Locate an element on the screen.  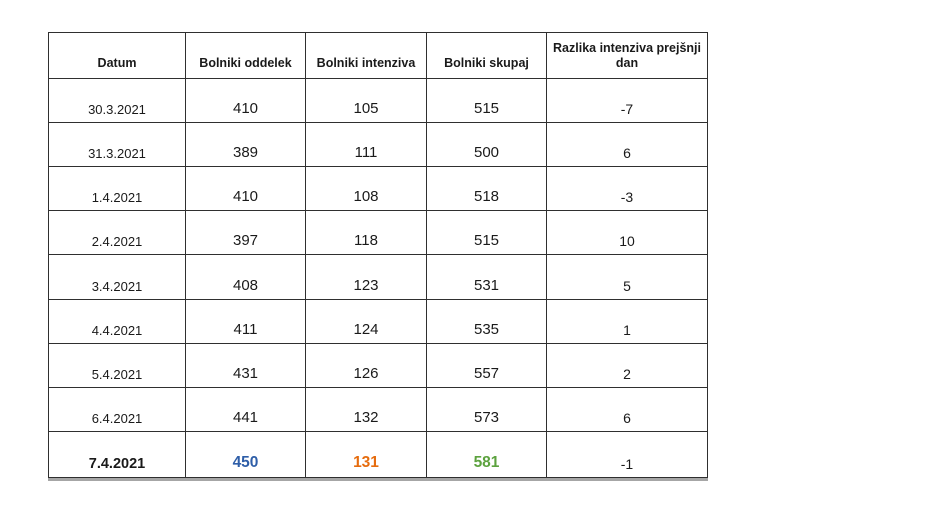
cell-skupaj: 535 is located at coordinates (486, 321).